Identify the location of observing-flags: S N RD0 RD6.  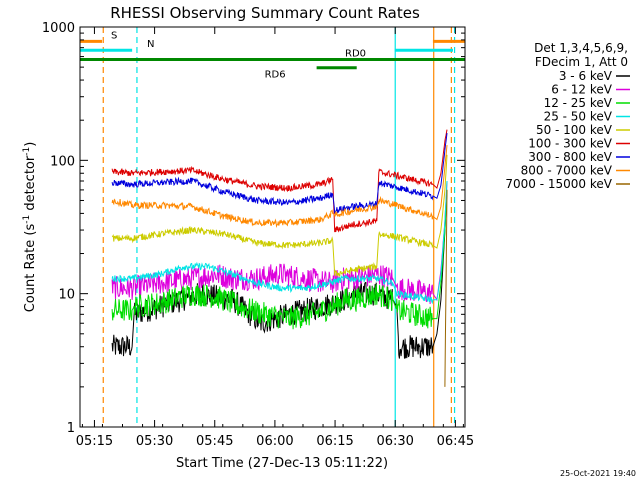
(272, 55).